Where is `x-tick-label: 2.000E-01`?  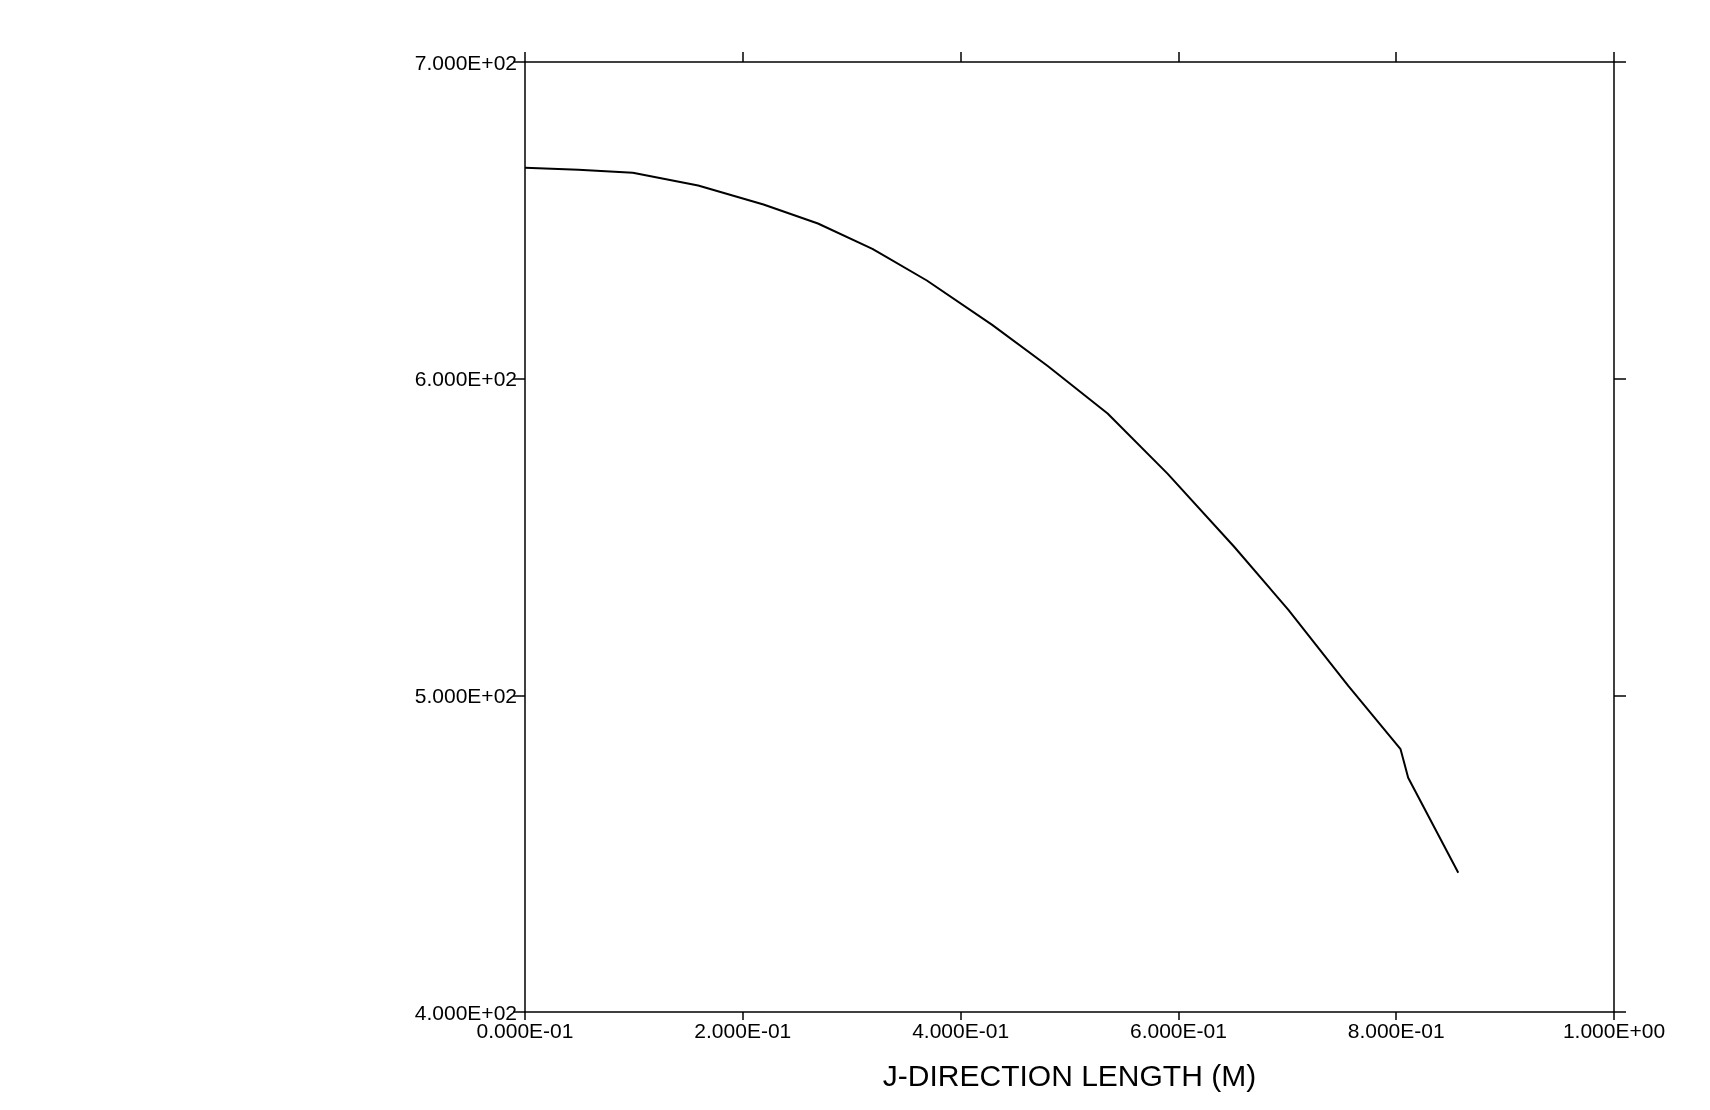
x-tick-label: 2.000E-01 is located at coordinates (743, 1030).